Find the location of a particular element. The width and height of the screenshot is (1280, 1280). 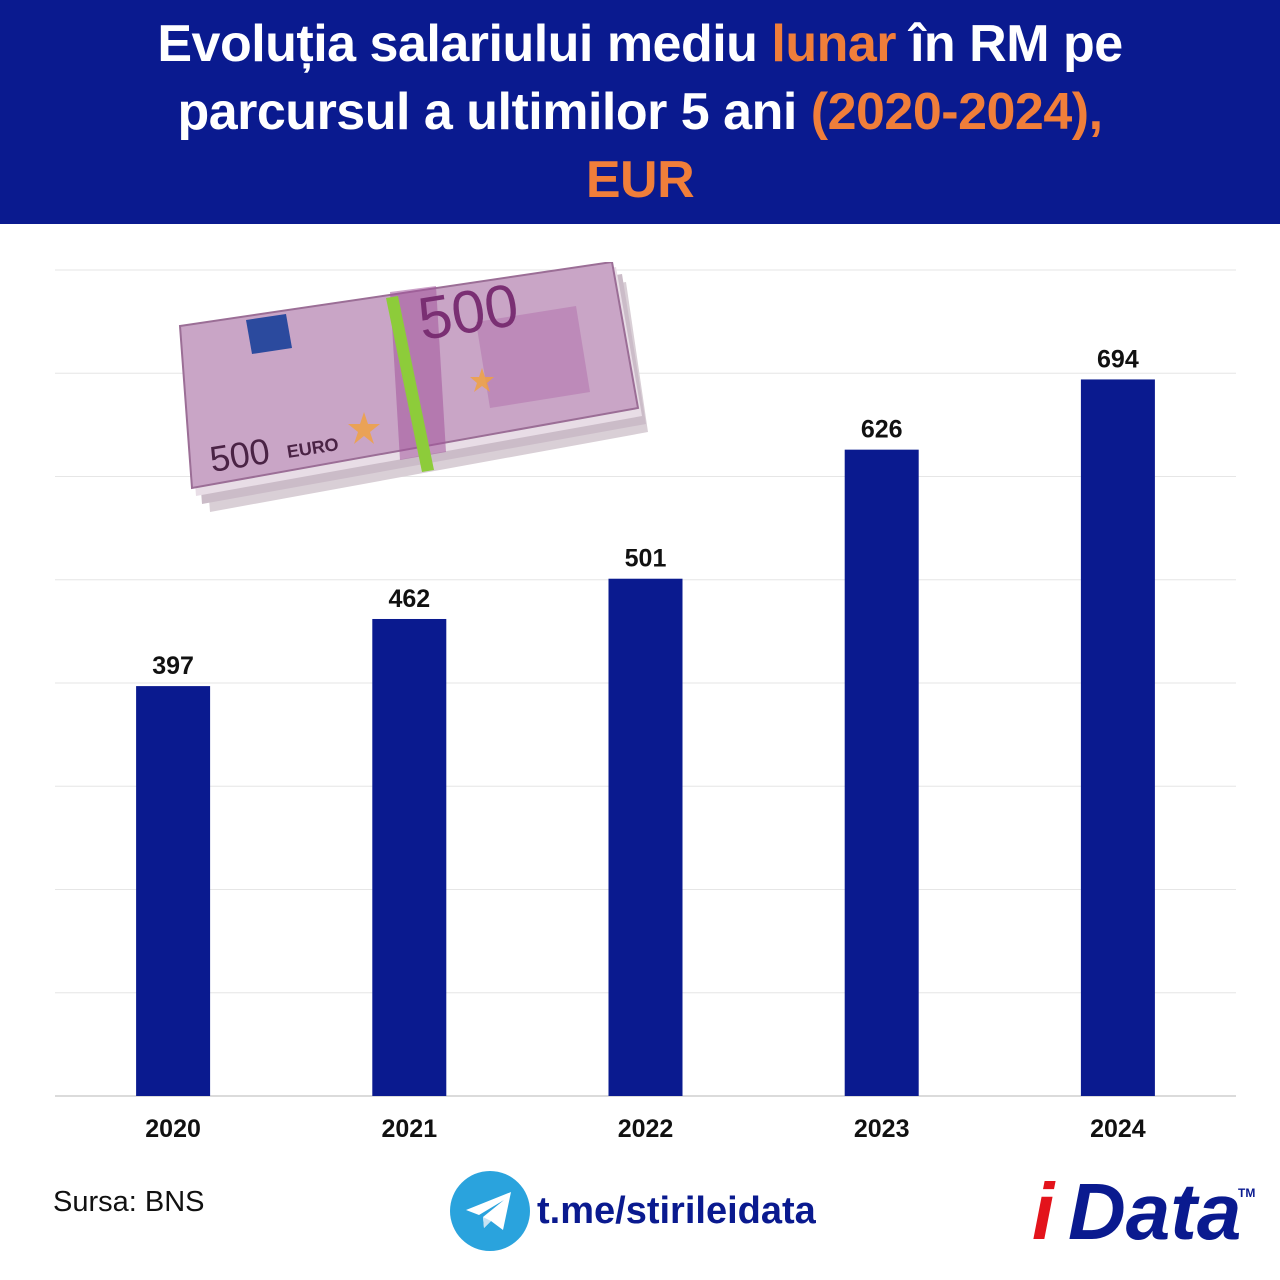

title-text: în RM pe is located at coordinates (1009, 44).